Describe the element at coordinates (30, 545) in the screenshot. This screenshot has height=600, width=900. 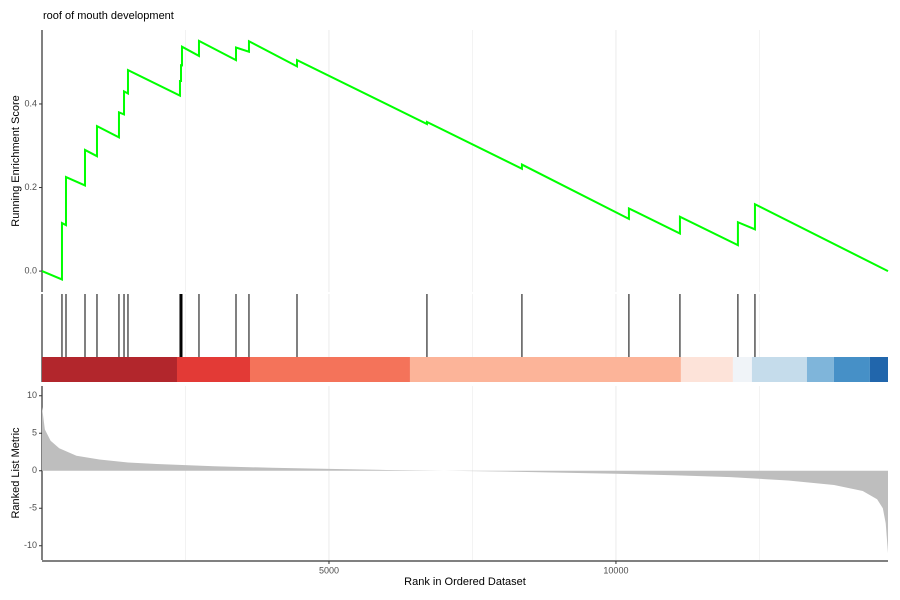
I see `y-tick-label: -10` at that location.